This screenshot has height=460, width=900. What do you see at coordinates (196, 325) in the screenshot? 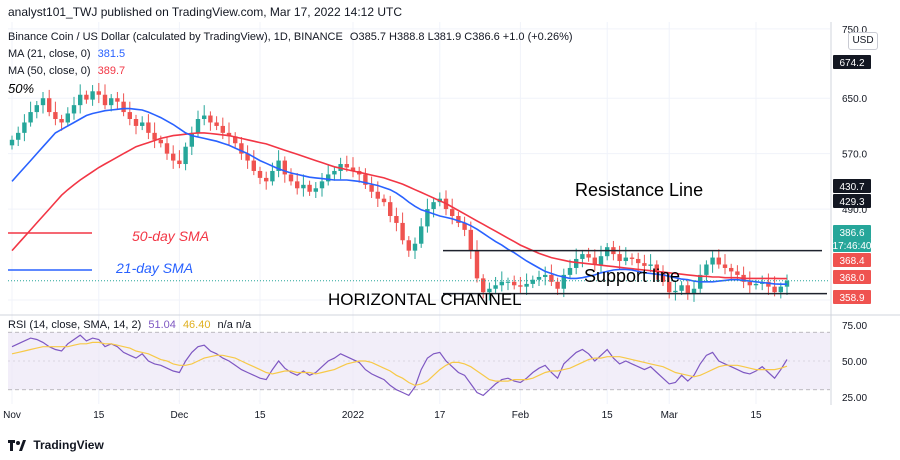
I see `rsi-sma-legend-value: 46.40` at bounding box center [196, 325].